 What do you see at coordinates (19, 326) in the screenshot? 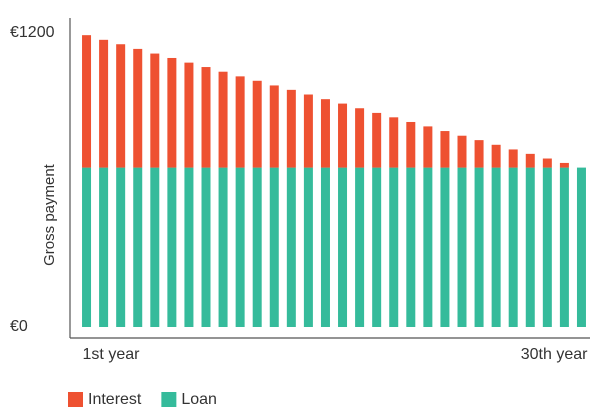
I see `y-tick-label: €0` at bounding box center [19, 326].